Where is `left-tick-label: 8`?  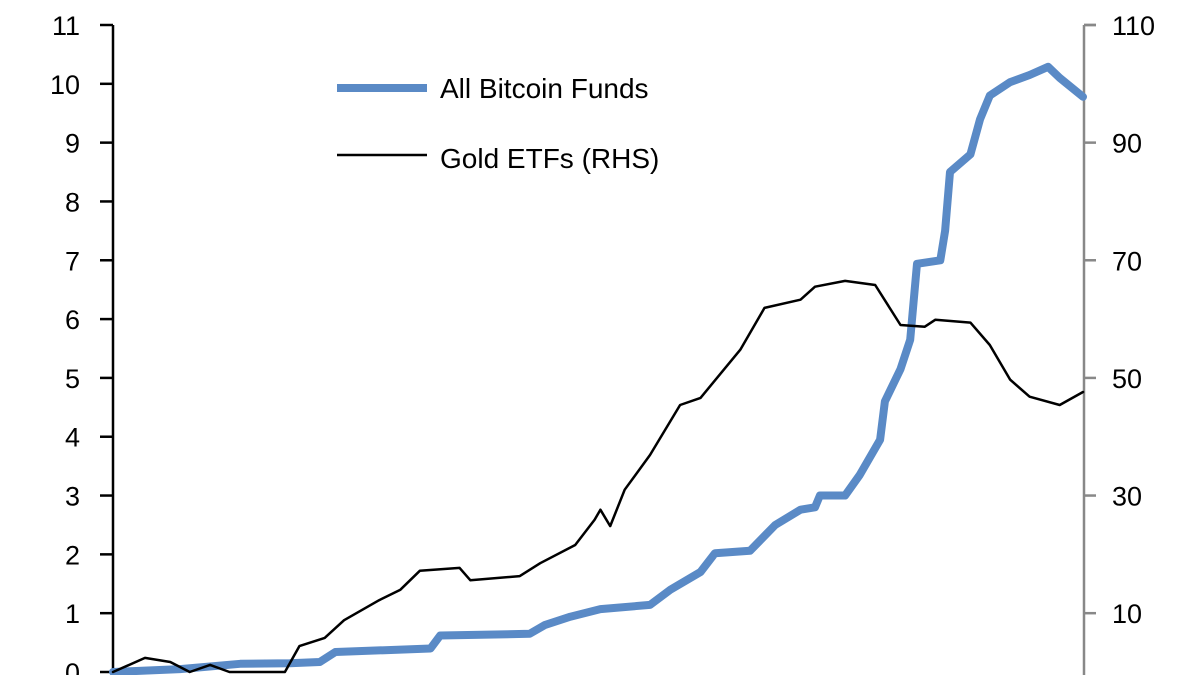 left-tick-label: 8 is located at coordinates (72, 202).